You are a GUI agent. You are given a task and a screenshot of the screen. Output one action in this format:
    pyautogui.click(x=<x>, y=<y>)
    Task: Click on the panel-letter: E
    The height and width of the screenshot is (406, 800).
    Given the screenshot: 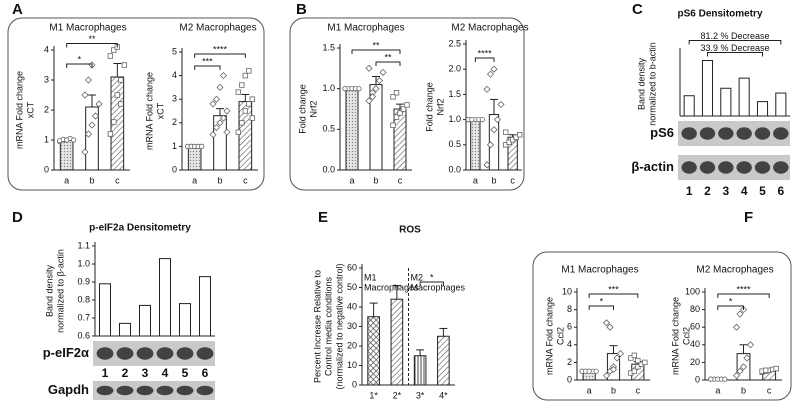 What is the action you would take?
    pyautogui.click(x=323, y=217)
    